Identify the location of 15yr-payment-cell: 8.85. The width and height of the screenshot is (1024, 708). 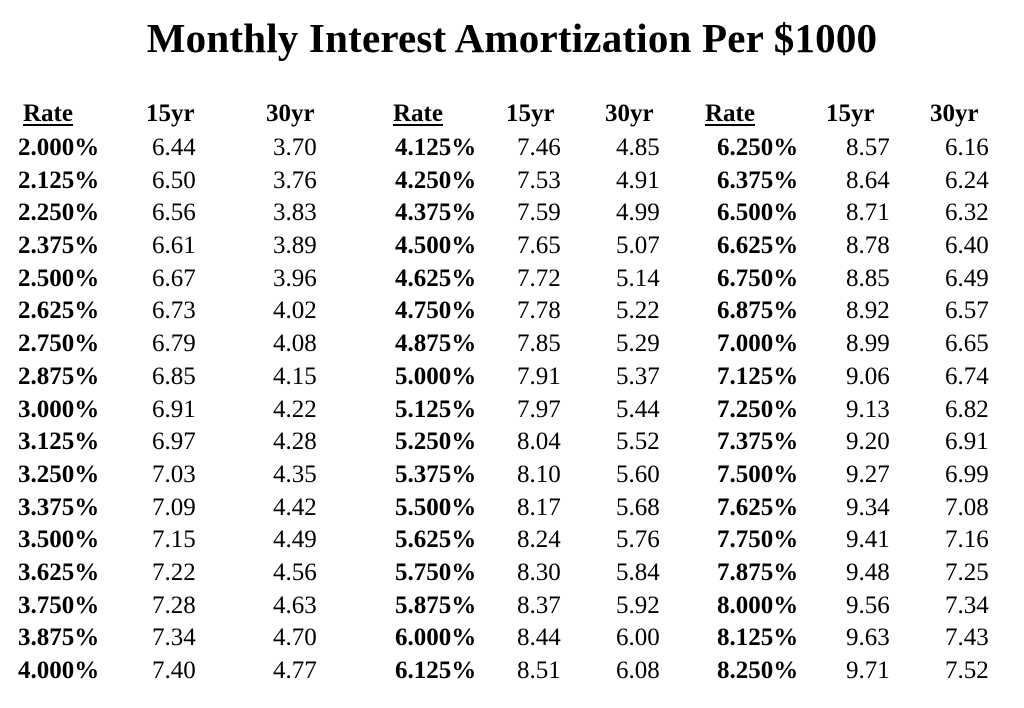
(868, 278).